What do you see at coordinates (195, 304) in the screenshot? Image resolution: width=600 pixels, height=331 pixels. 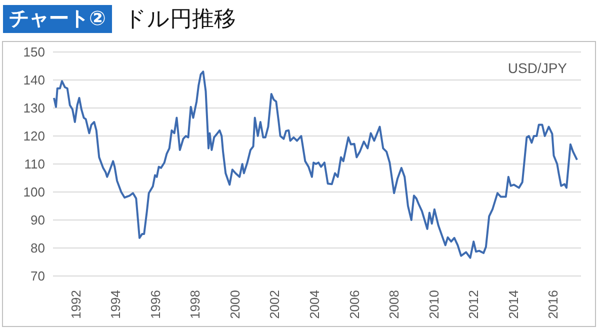 I see `x-tick-label: 1998` at bounding box center [195, 304].